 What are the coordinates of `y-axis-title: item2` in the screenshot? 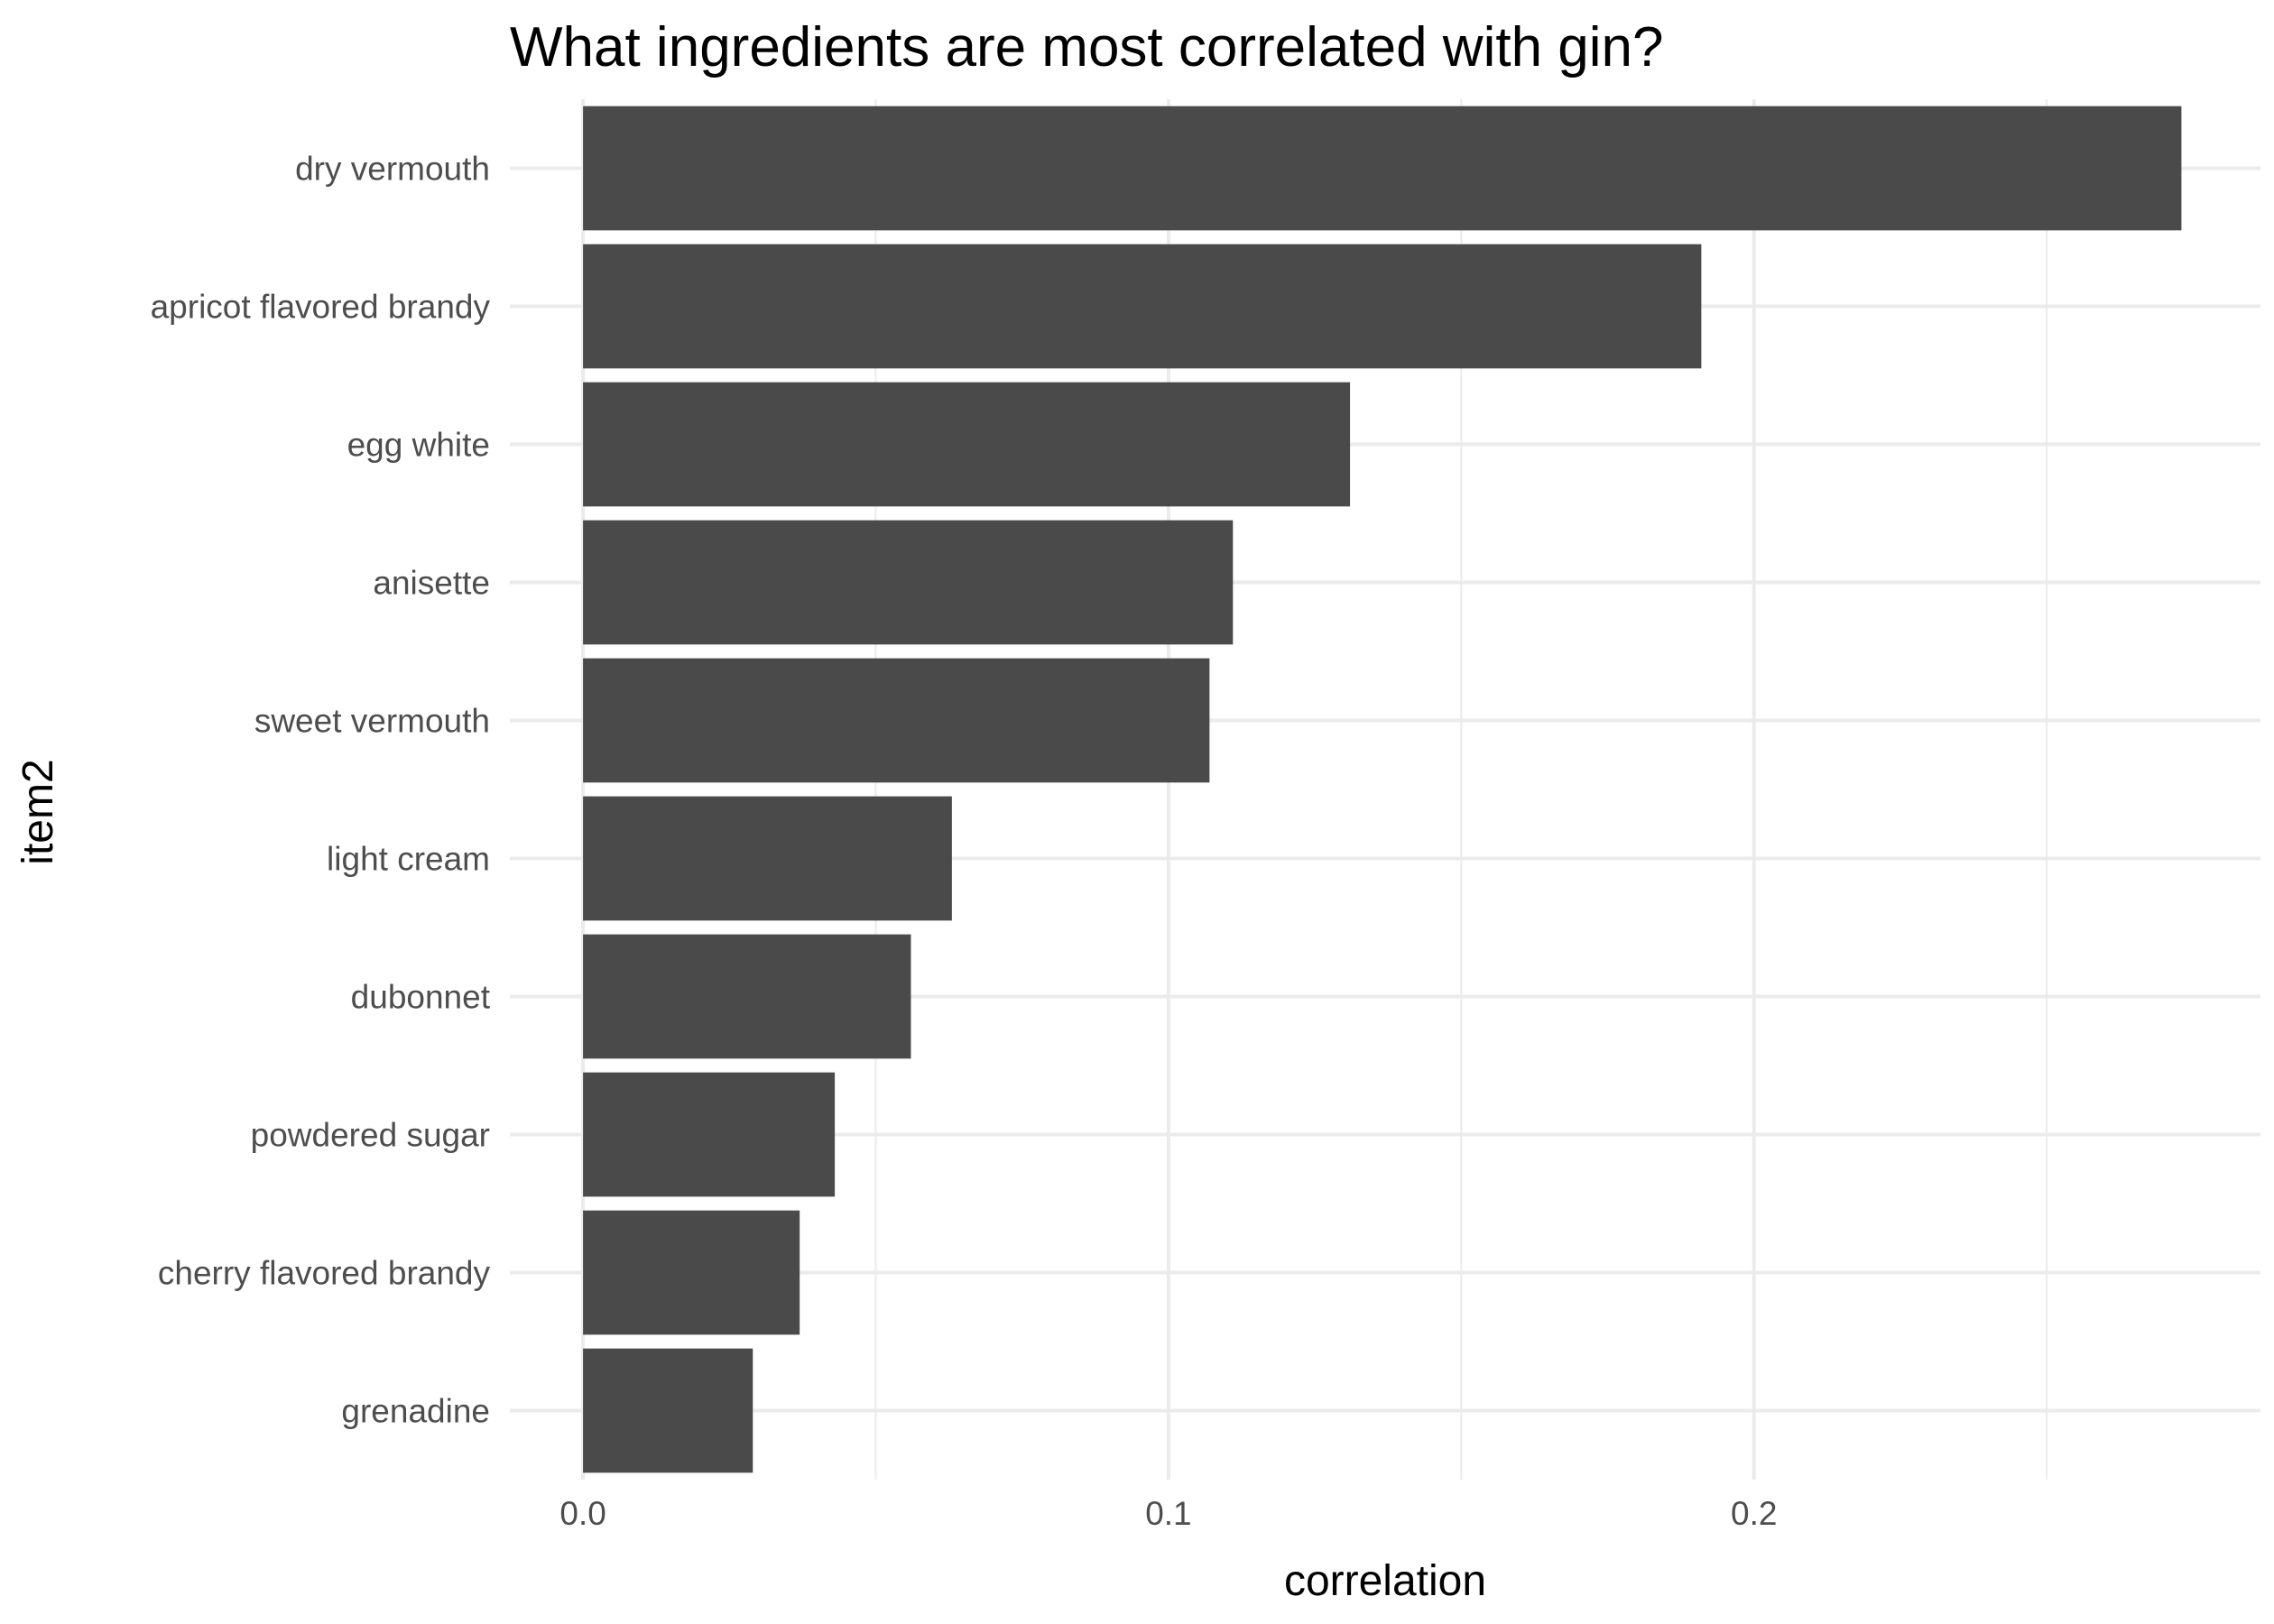 It's located at (38, 811).